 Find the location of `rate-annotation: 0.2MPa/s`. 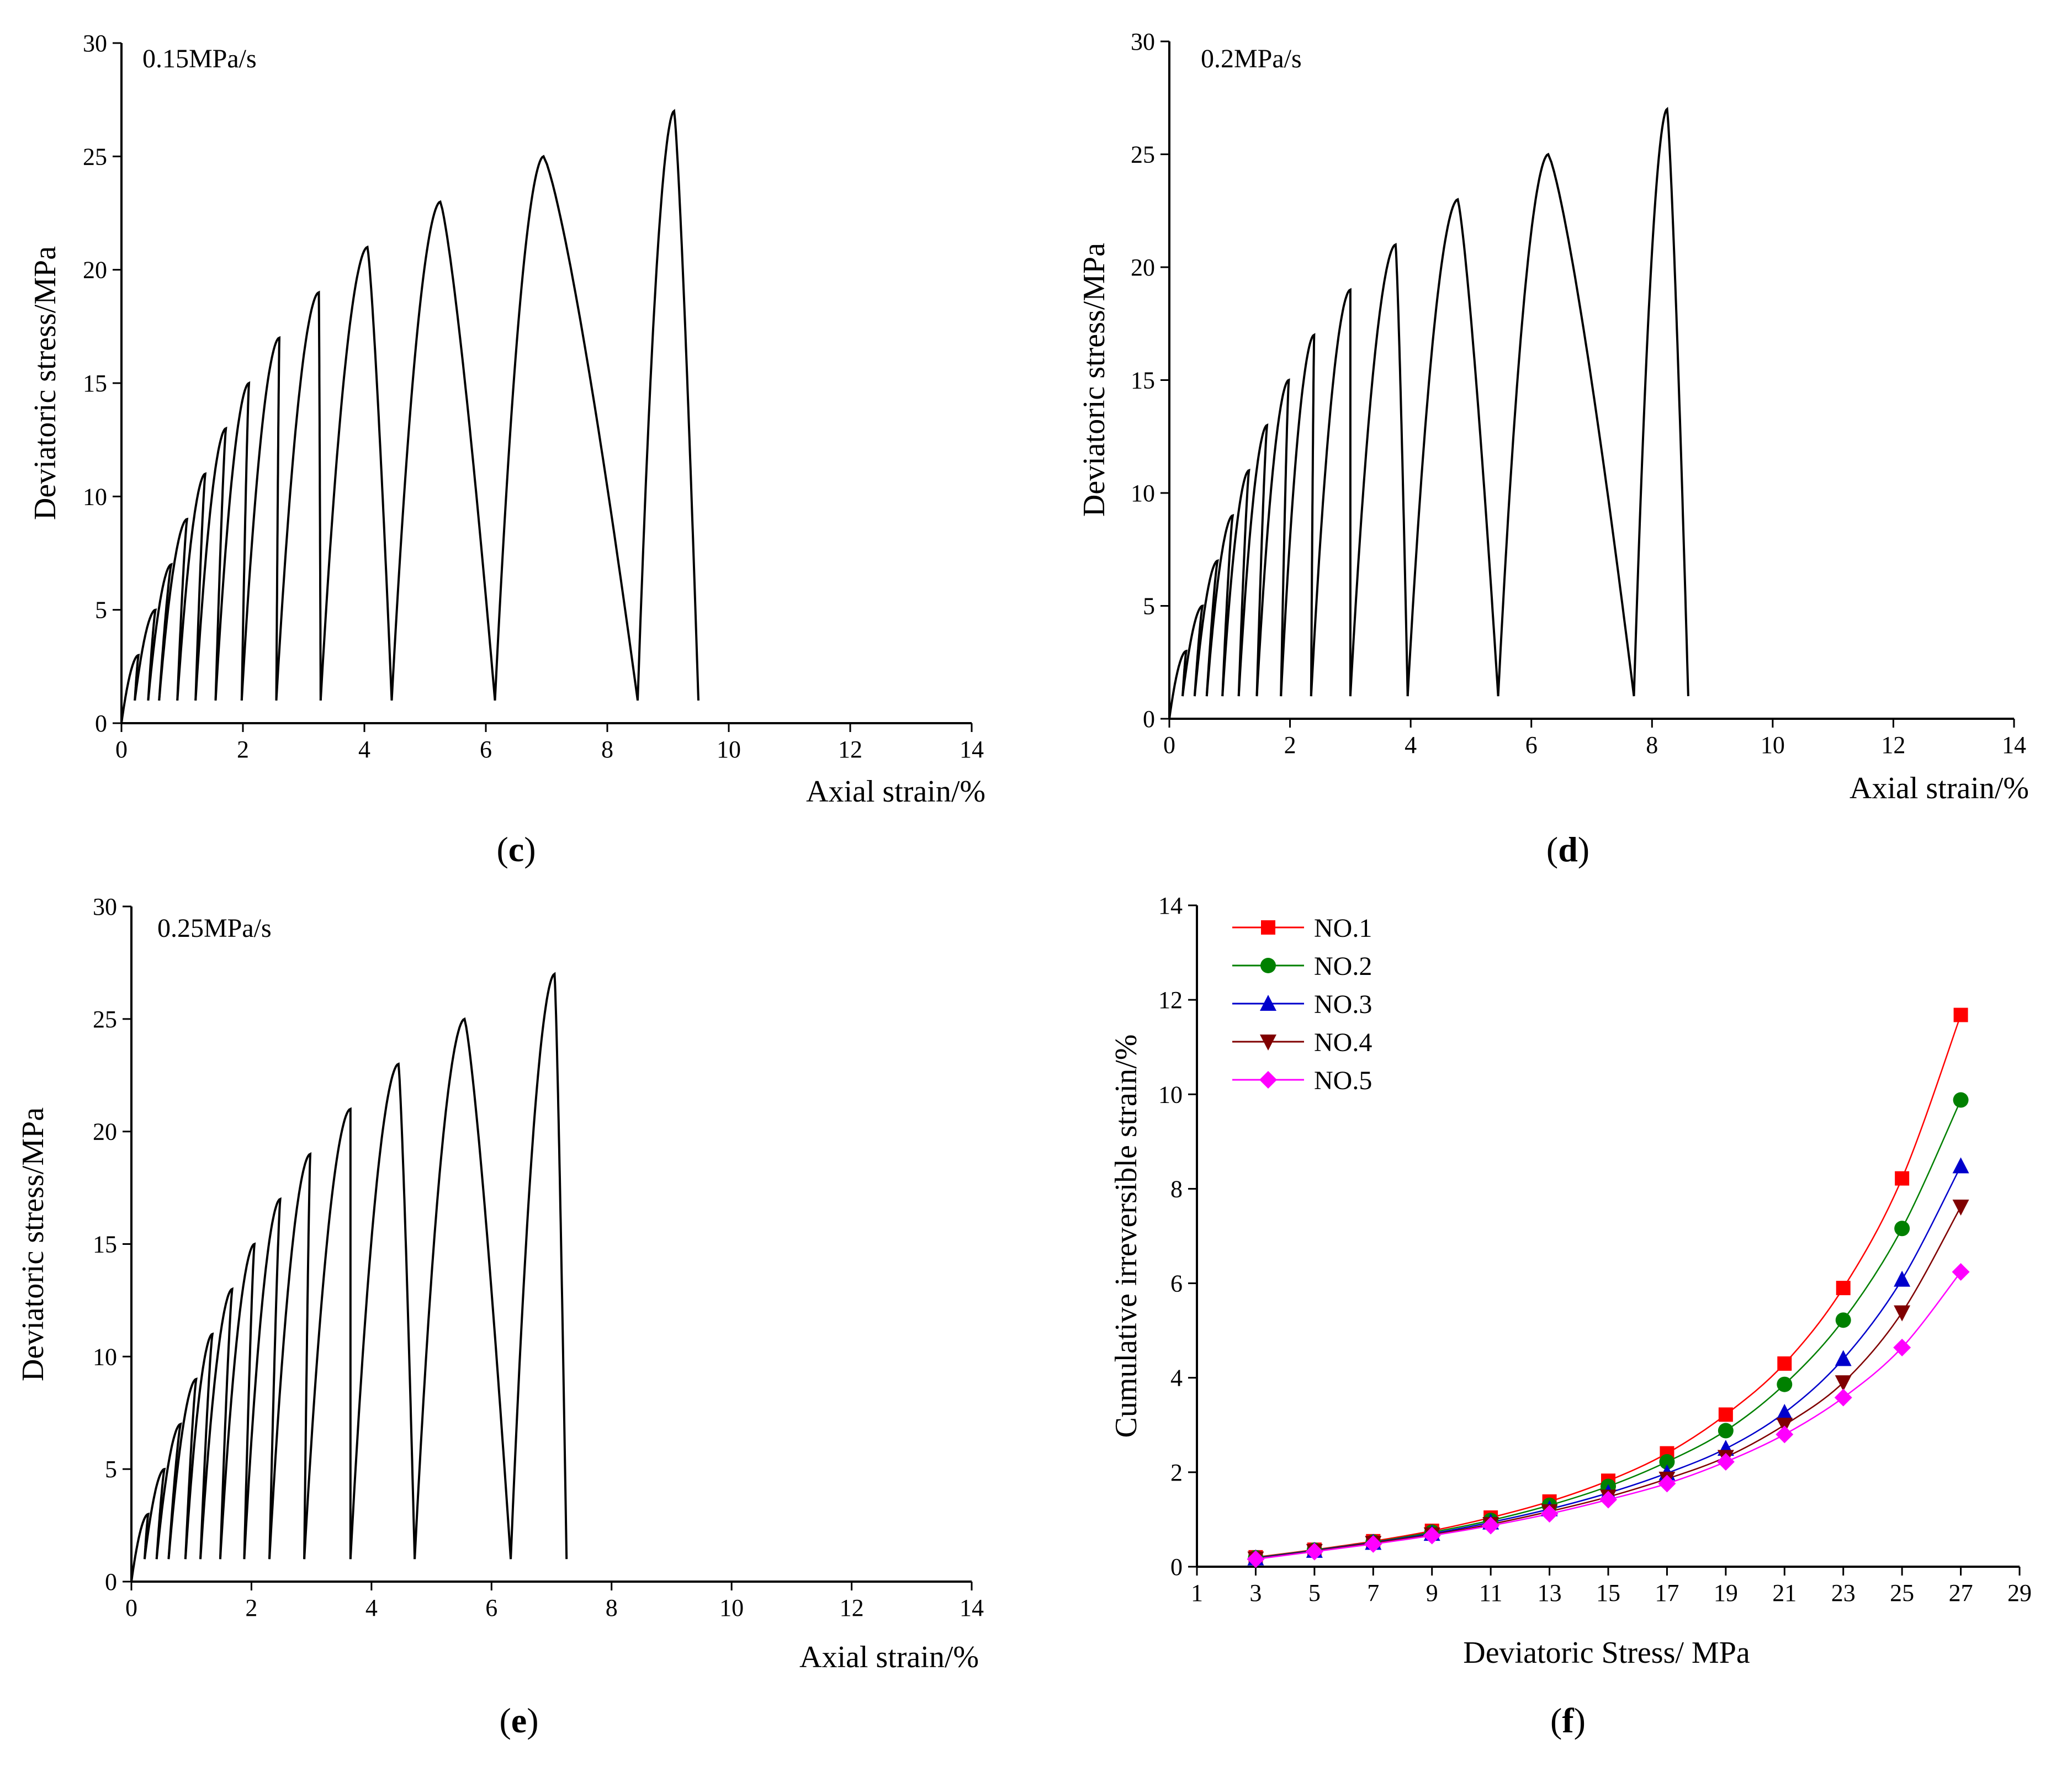

rate-annotation: 0.2MPa/s is located at coordinates (1251, 58).